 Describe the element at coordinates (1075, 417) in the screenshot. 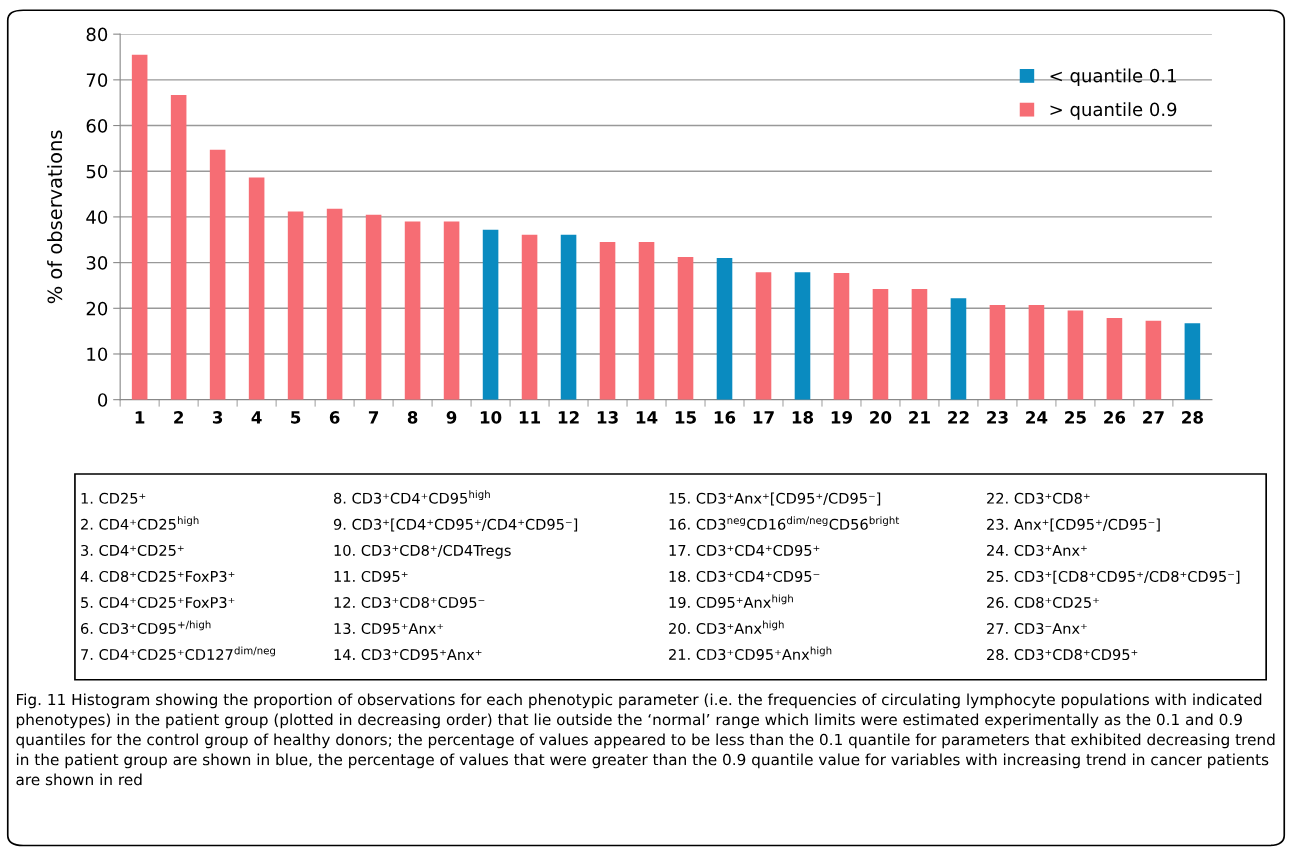

I see `x-tick-label: 25` at that location.